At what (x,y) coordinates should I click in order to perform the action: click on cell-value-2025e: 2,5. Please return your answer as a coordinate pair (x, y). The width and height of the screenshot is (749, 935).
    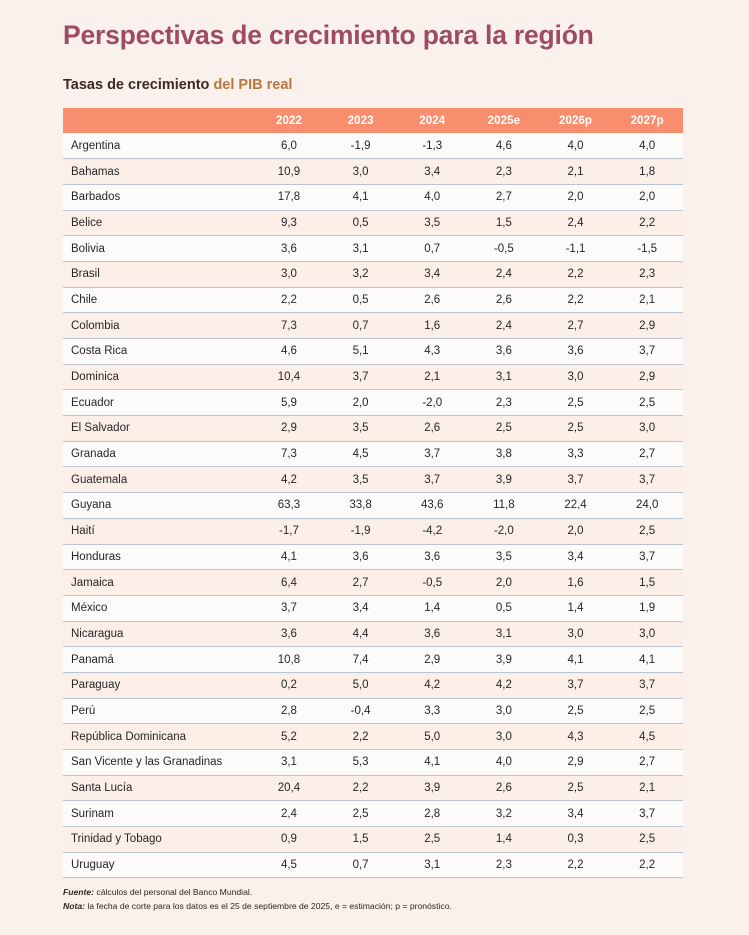
    Looking at the image, I should click on (504, 428).